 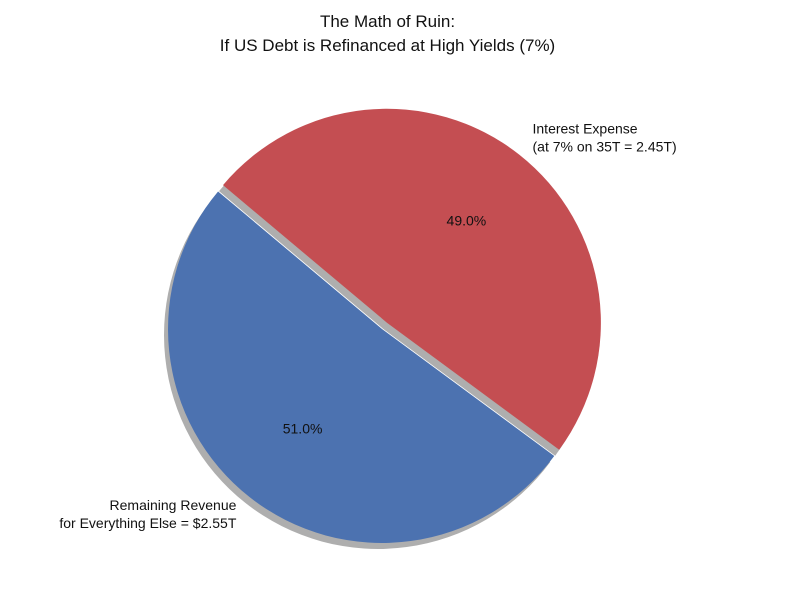 I want to click on percent-label-interest-expense: 49.0%, so click(x=467, y=221).